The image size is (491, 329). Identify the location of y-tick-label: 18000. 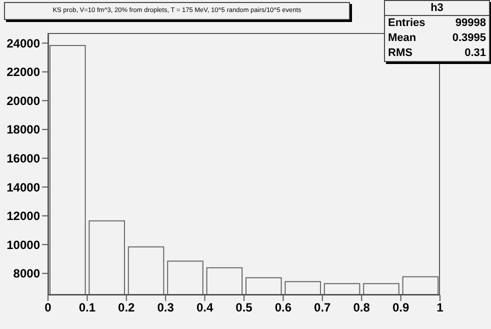
(23, 129).